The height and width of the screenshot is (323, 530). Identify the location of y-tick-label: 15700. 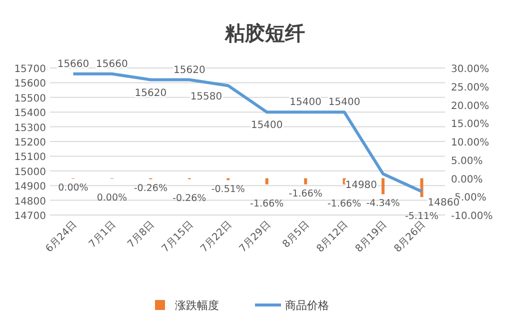
(30, 69).